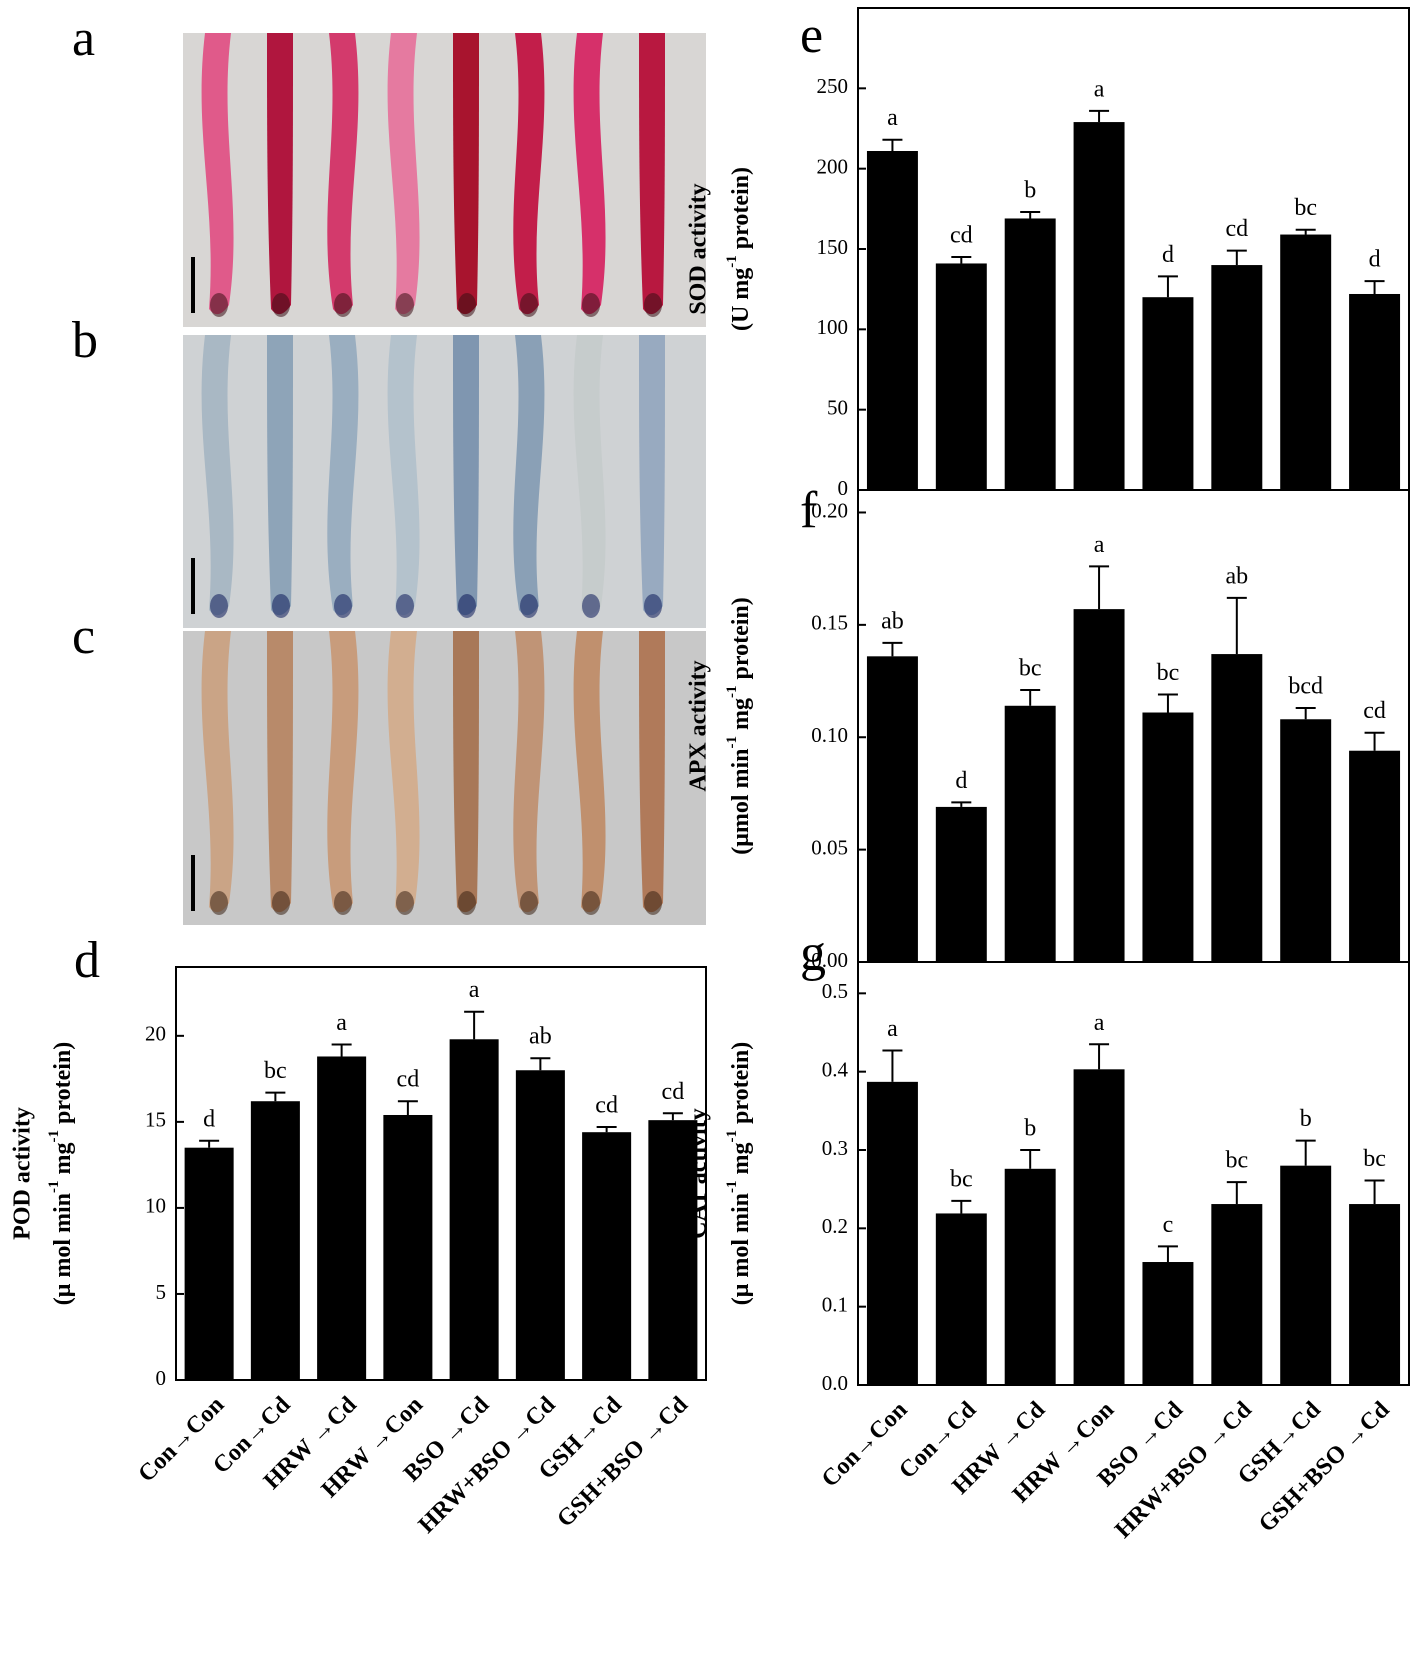  Describe the element at coordinates (829, 623) in the screenshot. I see `y-tick-label: 0.15` at that location.